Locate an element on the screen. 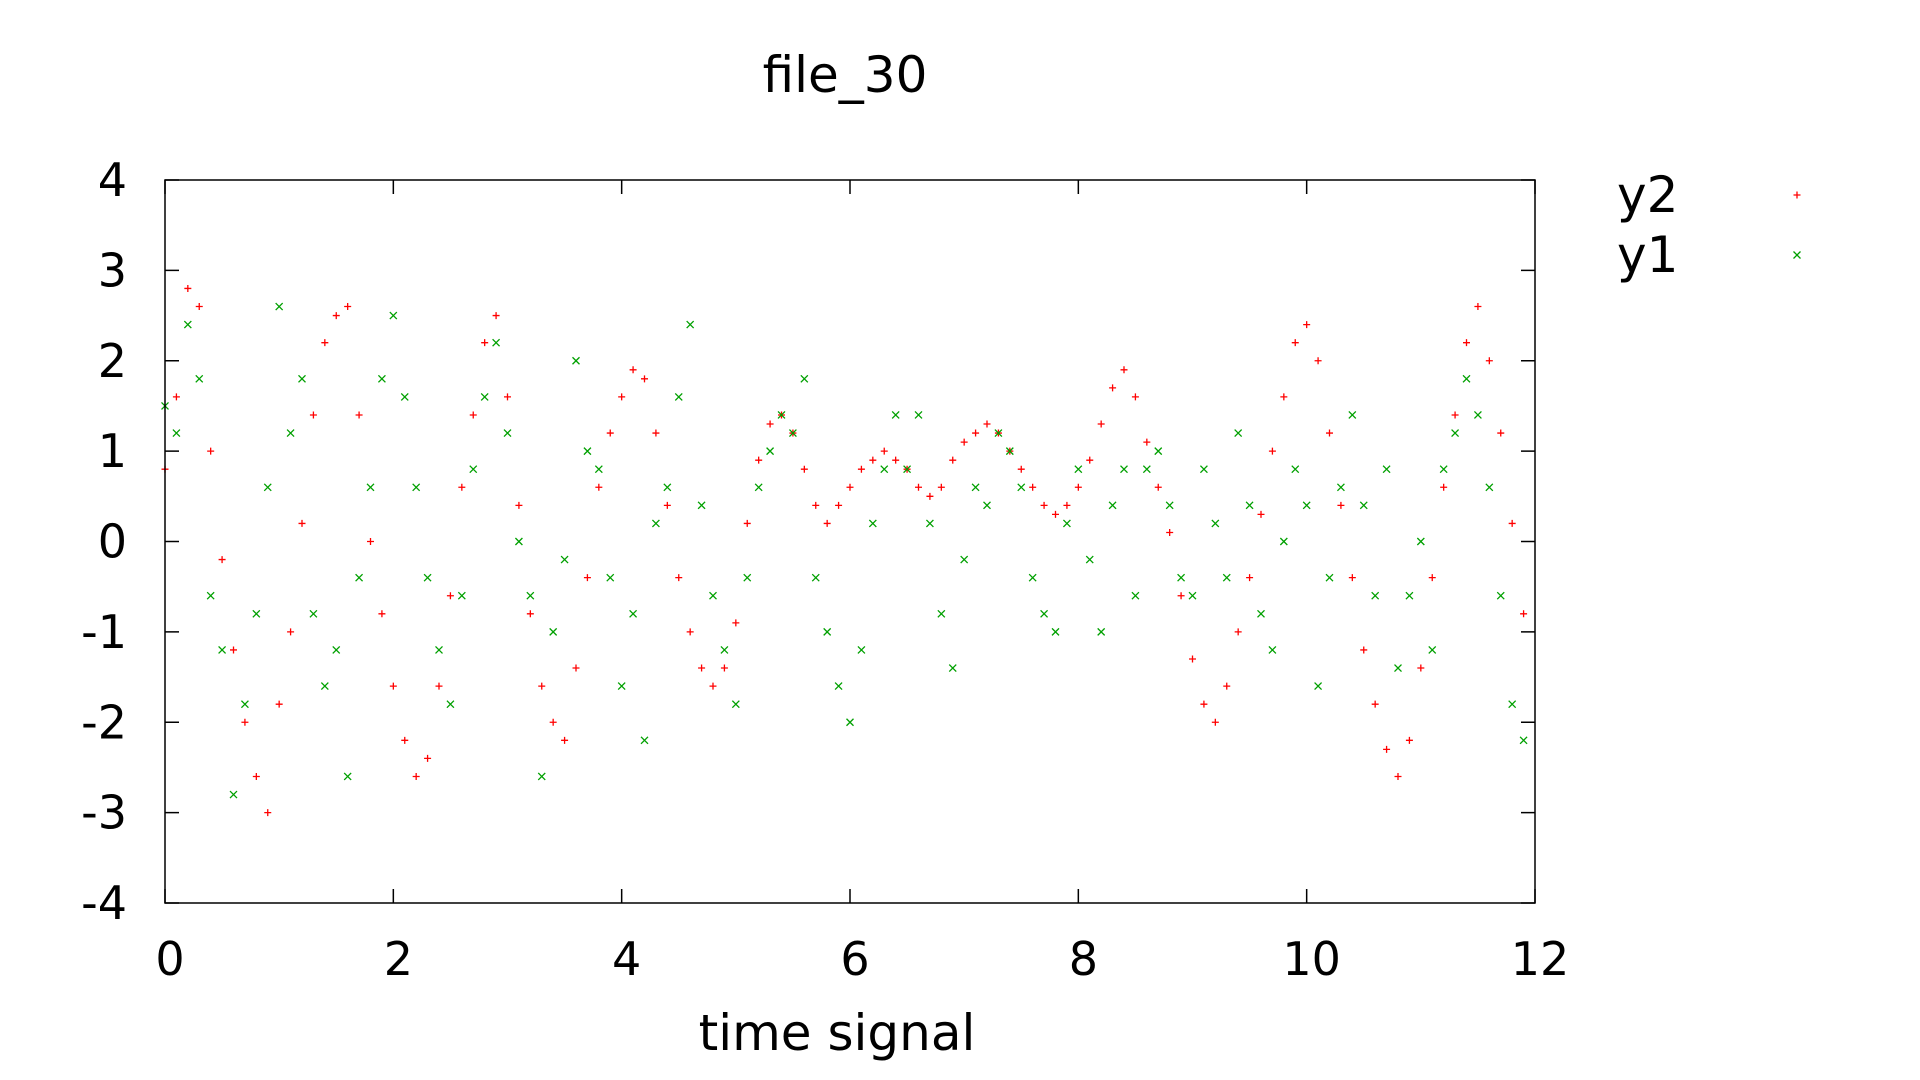  y-tick-label: 3 is located at coordinates (112, 270).